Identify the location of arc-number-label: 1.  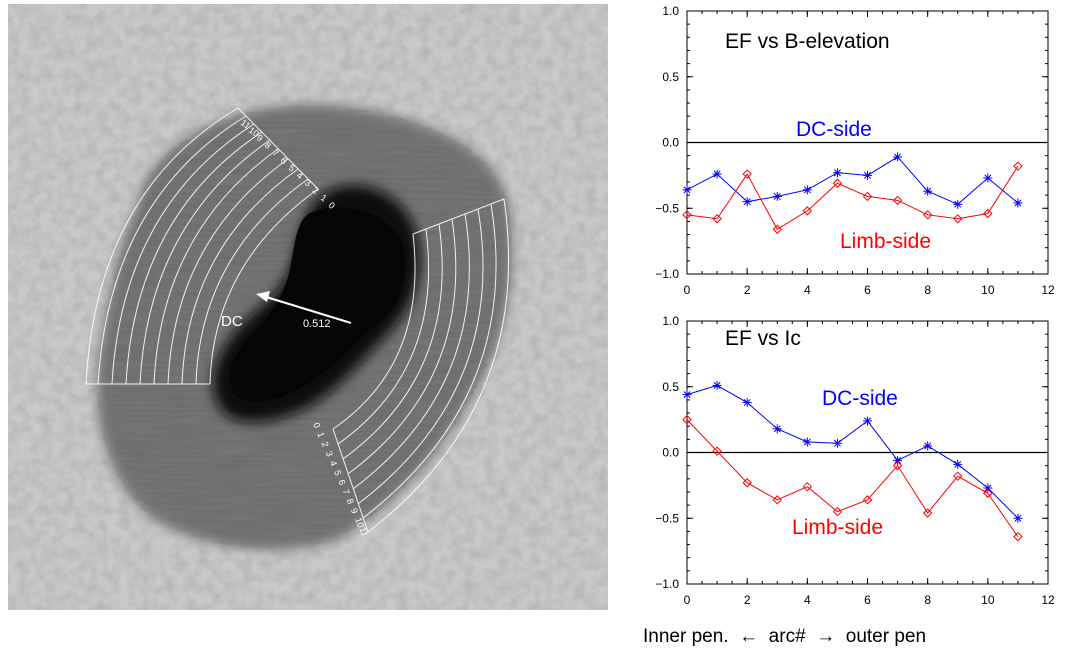
(324, 197).